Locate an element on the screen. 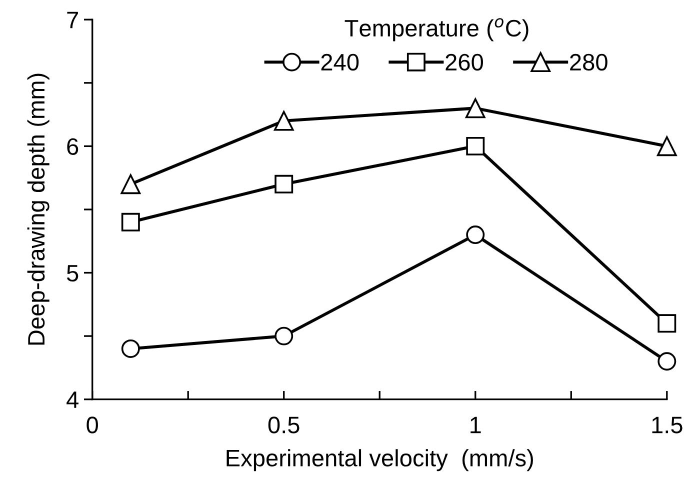  y-tick-label: 4 is located at coordinates (72, 400).